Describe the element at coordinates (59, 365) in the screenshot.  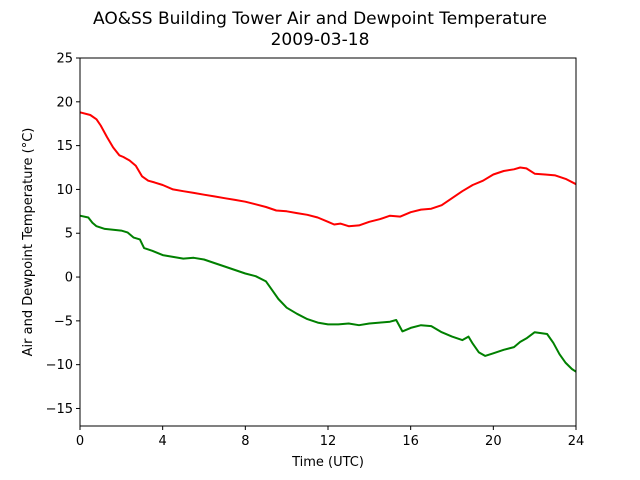
I see `y-tick-label: −10` at that location.